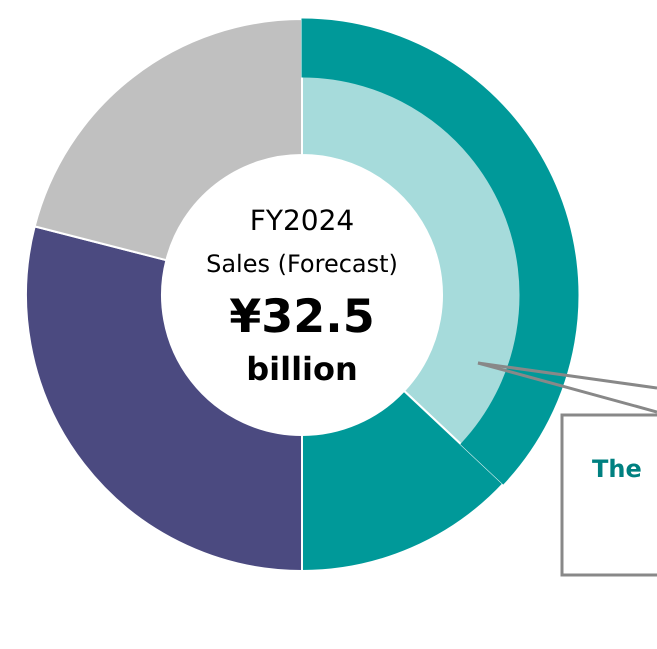 This screenshot has width=657, height=649. I want to click on text: ¥32.5, so click(302, 316).